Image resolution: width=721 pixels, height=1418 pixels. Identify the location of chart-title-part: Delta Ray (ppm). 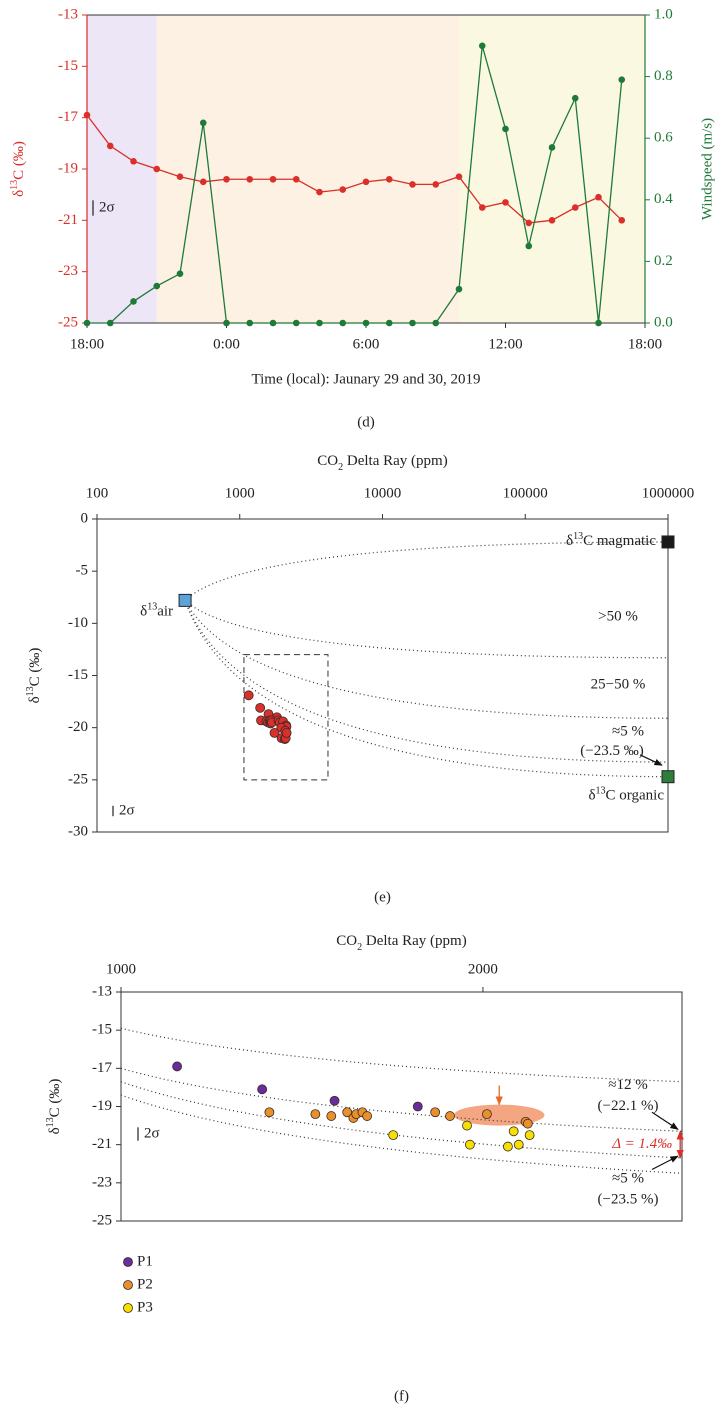
(414, 941).